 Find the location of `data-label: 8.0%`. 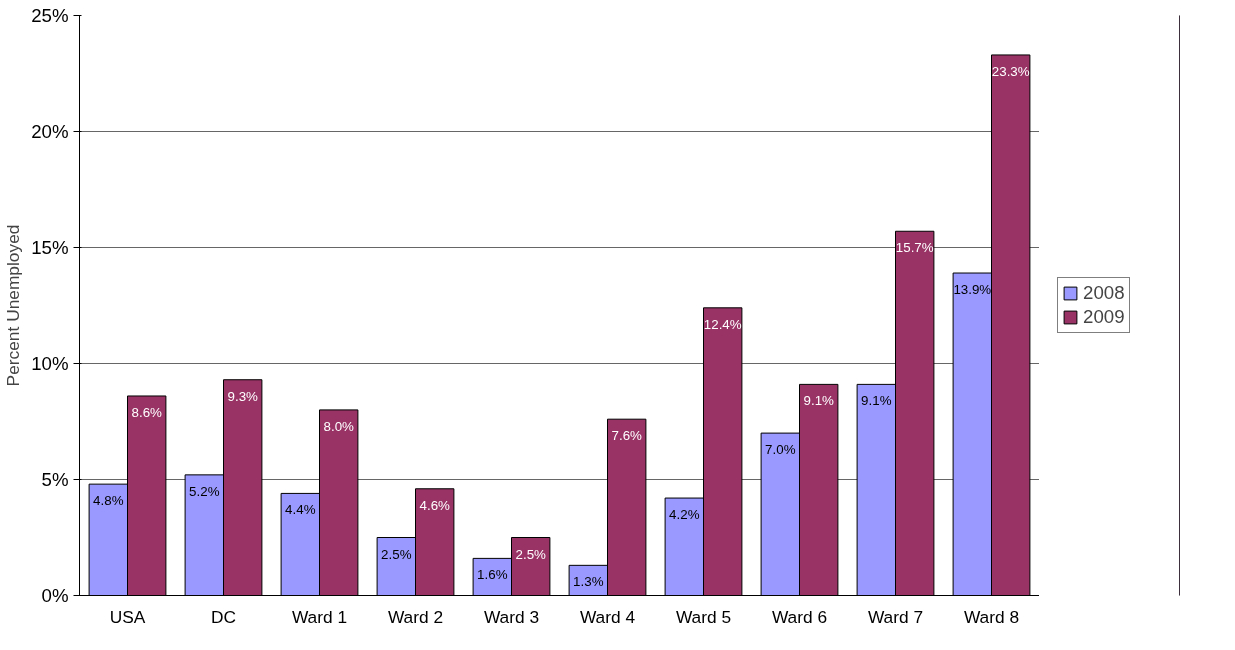

data-label: 8.0% is located at coordinates (339, 426).